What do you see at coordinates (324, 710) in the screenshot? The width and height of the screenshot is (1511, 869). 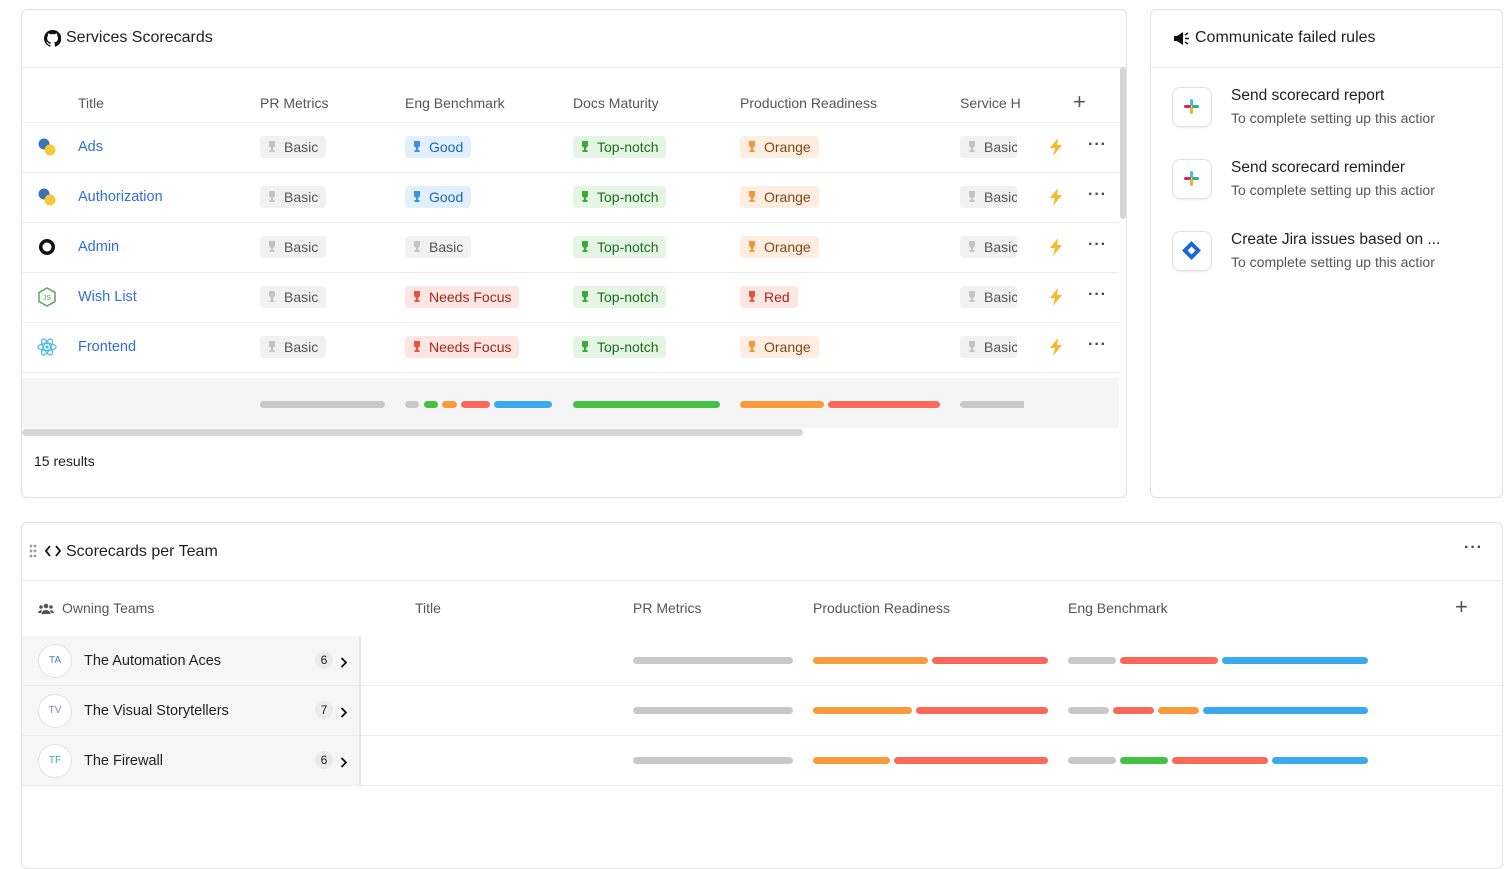 I see `team-count: 7` at bounding box center [324, 710].